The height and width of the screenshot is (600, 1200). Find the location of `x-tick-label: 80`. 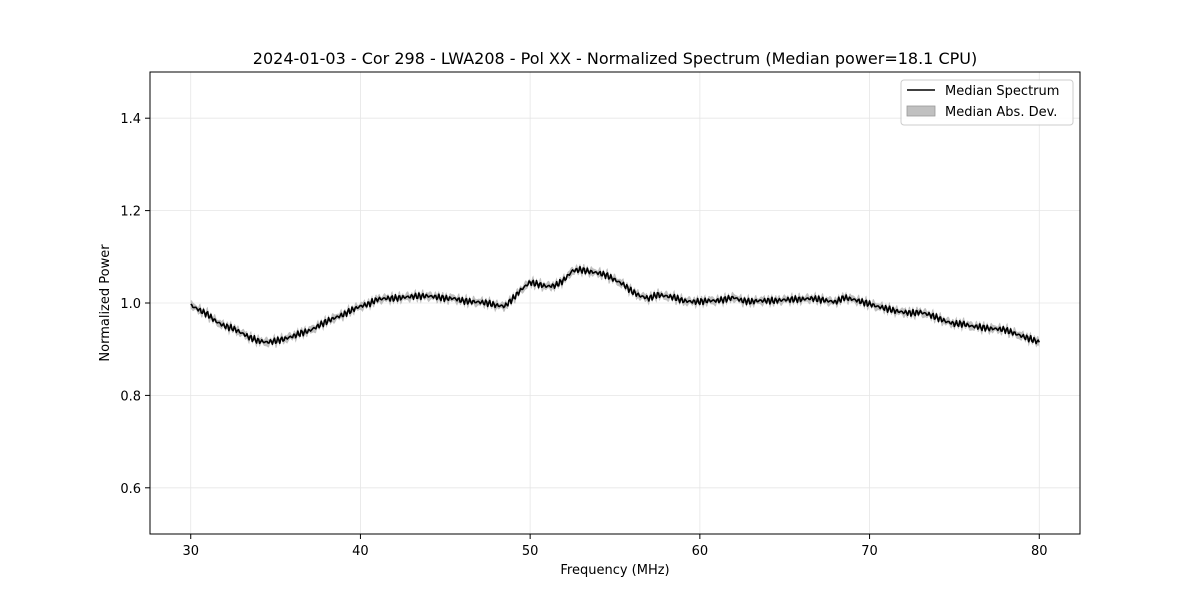

x-tick-label: 80 is located at coordinates (1039, 551).